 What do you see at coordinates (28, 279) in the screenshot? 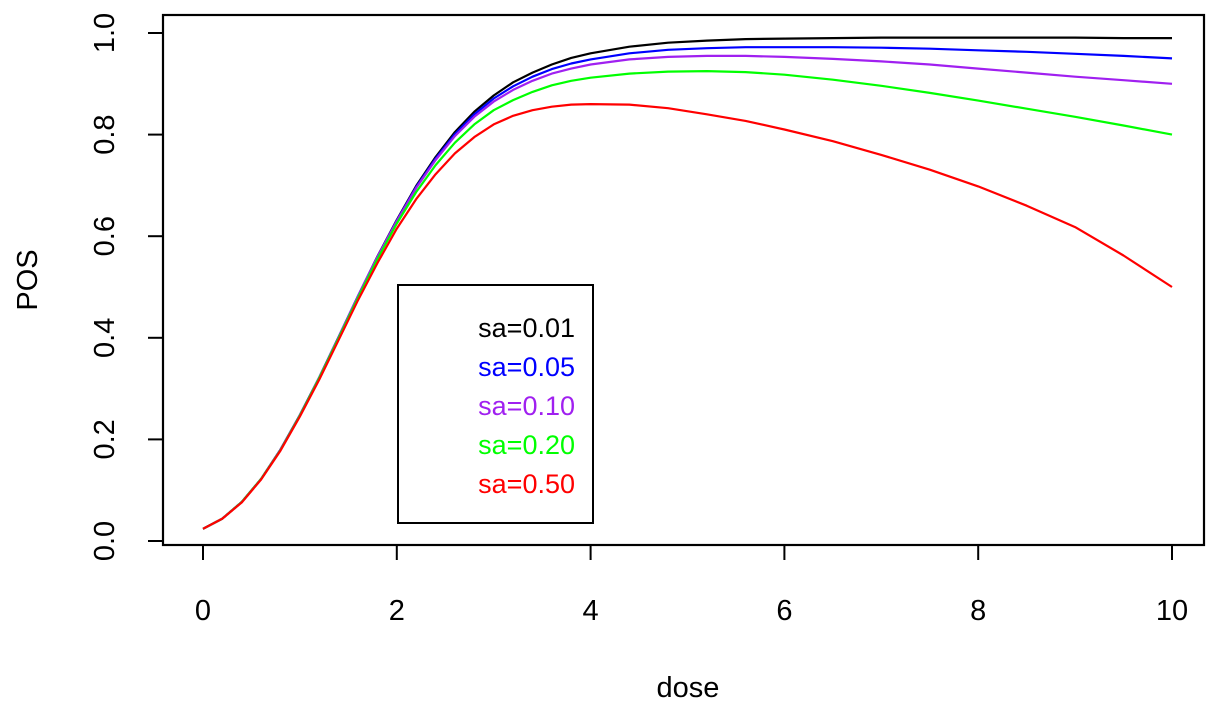
I see `y-axis-label: POS` at bounding box center [28, 279].